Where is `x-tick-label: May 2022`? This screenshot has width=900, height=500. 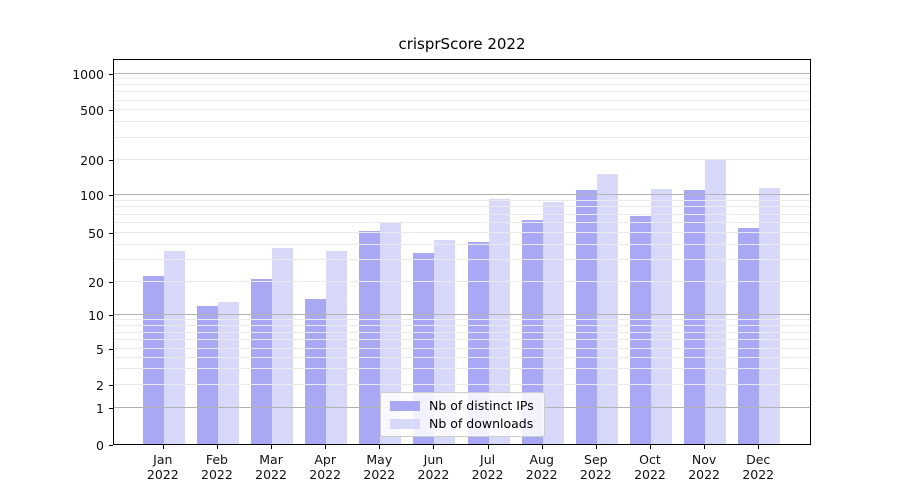
x-tick-label: May 2022 is located at coordinates (379, 467).